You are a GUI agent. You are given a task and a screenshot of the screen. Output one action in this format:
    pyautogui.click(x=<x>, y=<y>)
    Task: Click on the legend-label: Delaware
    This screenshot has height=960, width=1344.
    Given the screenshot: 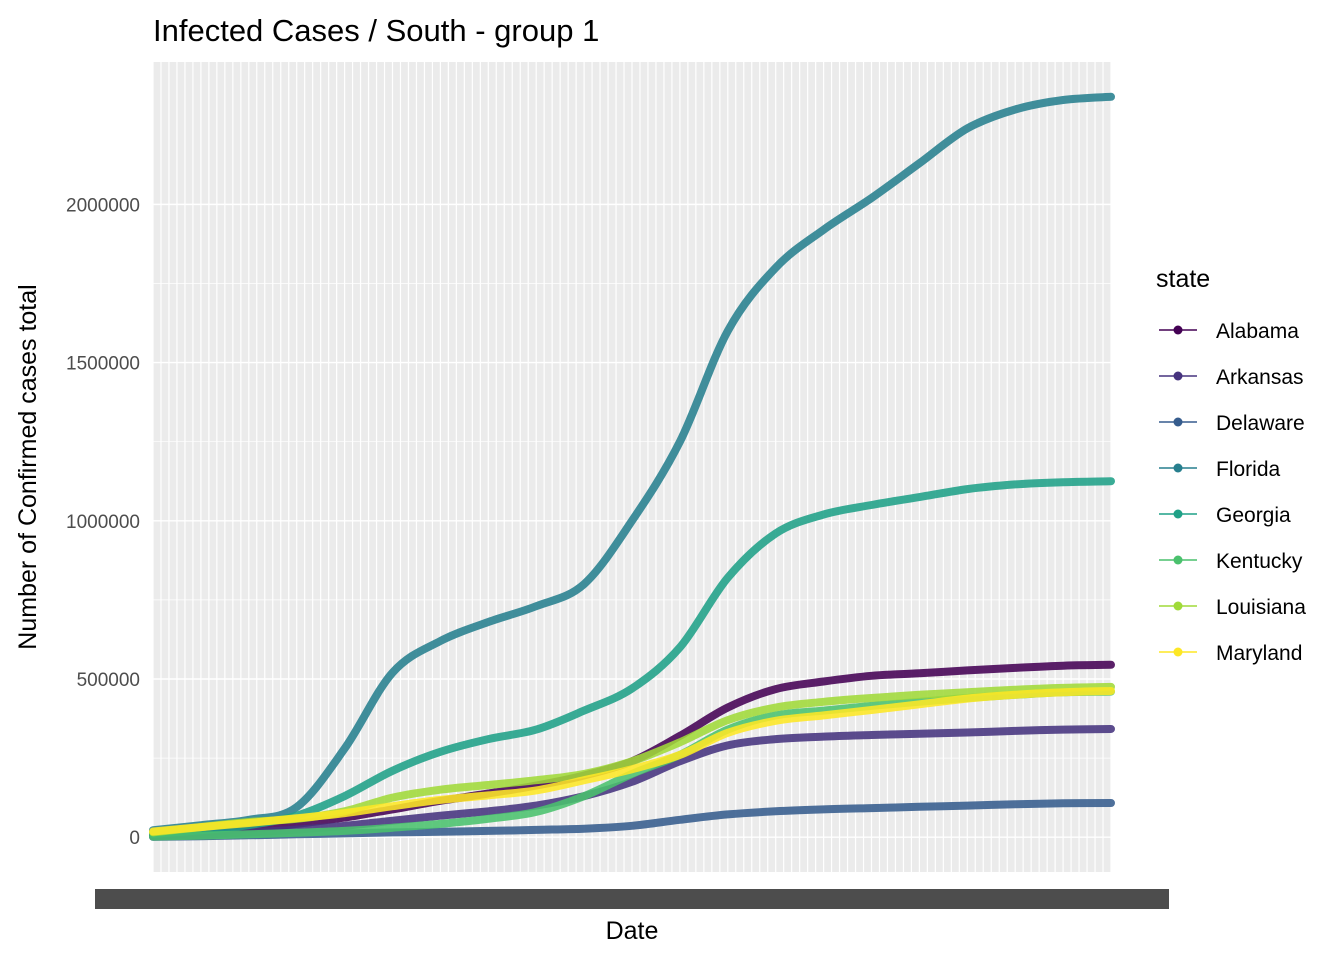 What is the action you would take?
    pyautogui.click(x=1260, y=423)
    